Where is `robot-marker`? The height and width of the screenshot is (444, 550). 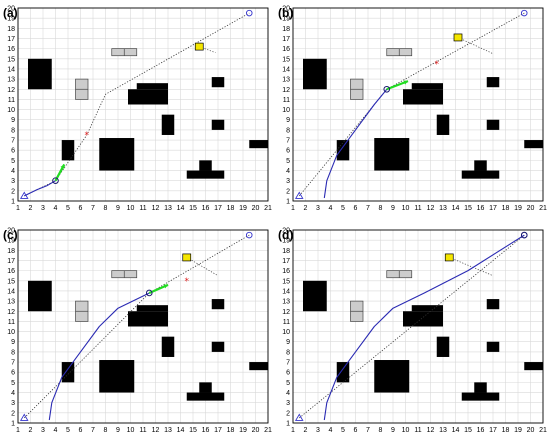 robot-marker is located at coordinates (149, 293).